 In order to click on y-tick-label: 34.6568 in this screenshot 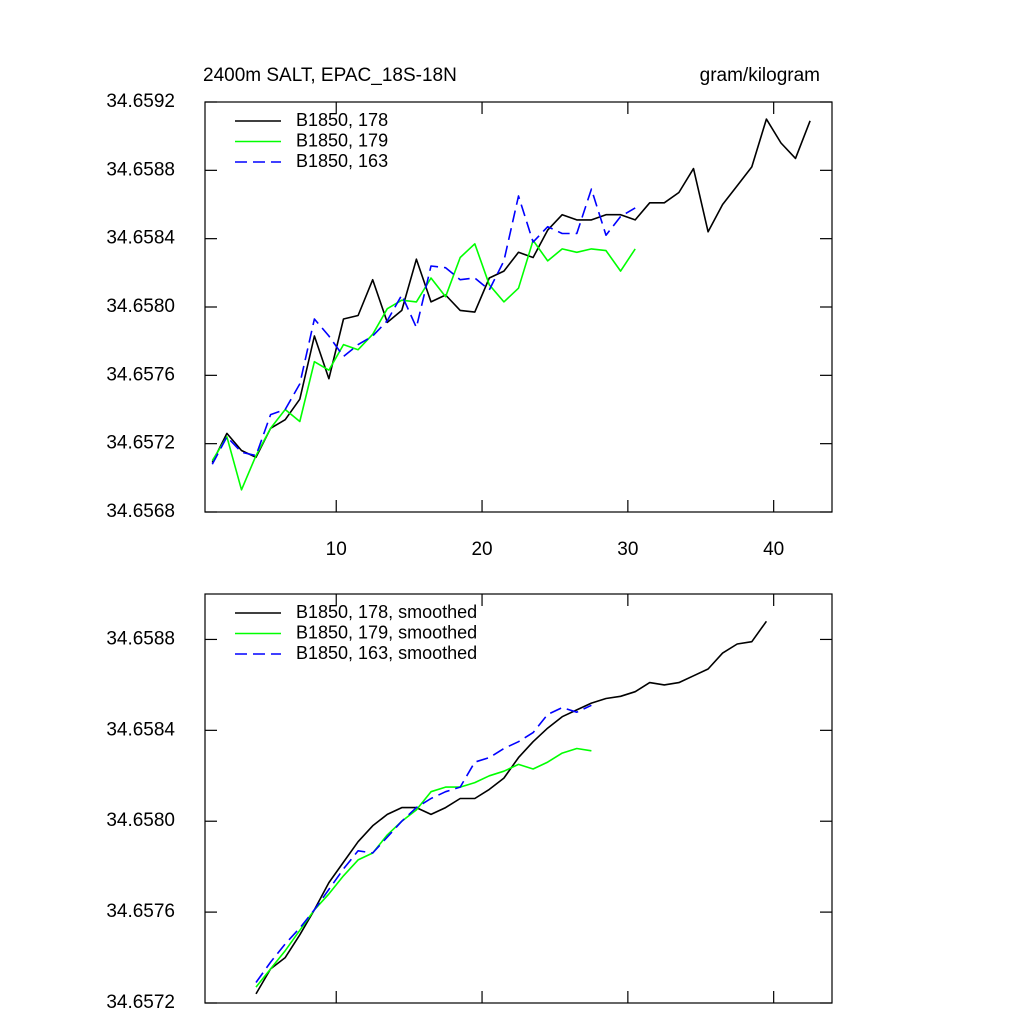, I will do `click(140, 511)`.